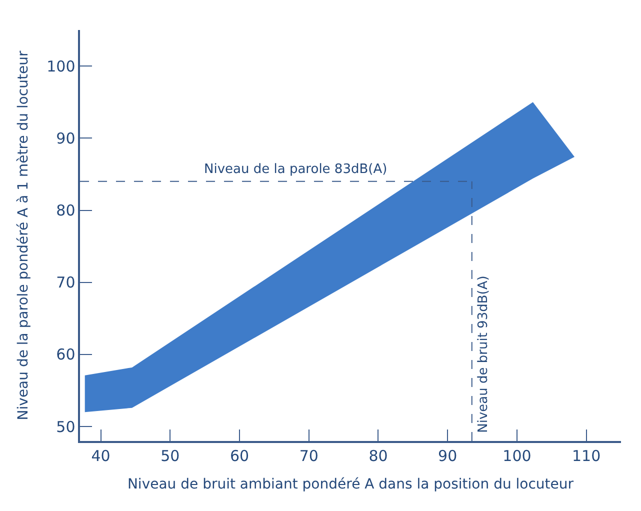  What do you see at coordinates (66, 211) in the screenshot?
I see `y-tick-label: 80` at bounding box center [66, 211].